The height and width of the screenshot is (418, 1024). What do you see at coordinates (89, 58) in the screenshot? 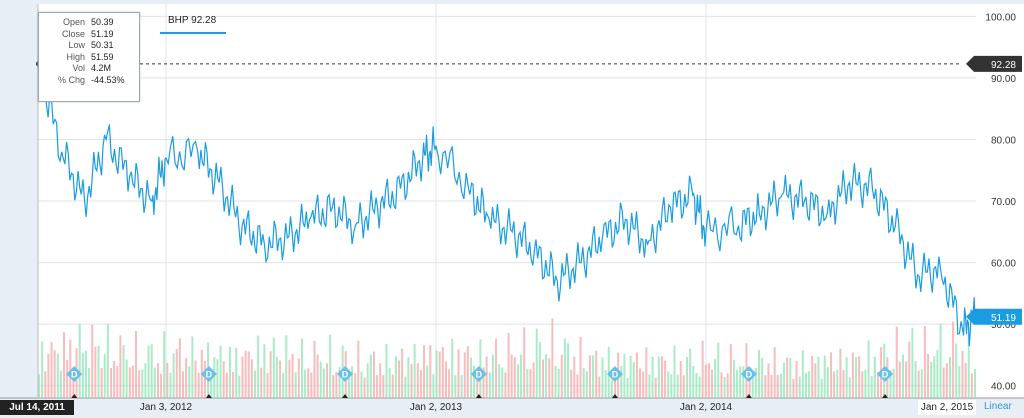
I see `tooltip-row: High 51.59` at bounding box center [89, 58].